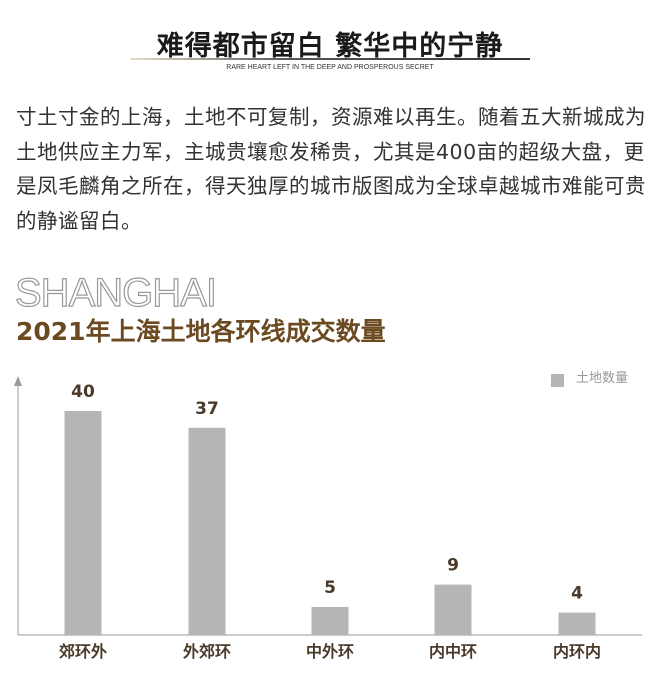 This screenshot has height=682, width=660. What do you see at coordinates (207, 409) in the screenshot?
I see `data-label: 37` at bounding box center [207, 409].